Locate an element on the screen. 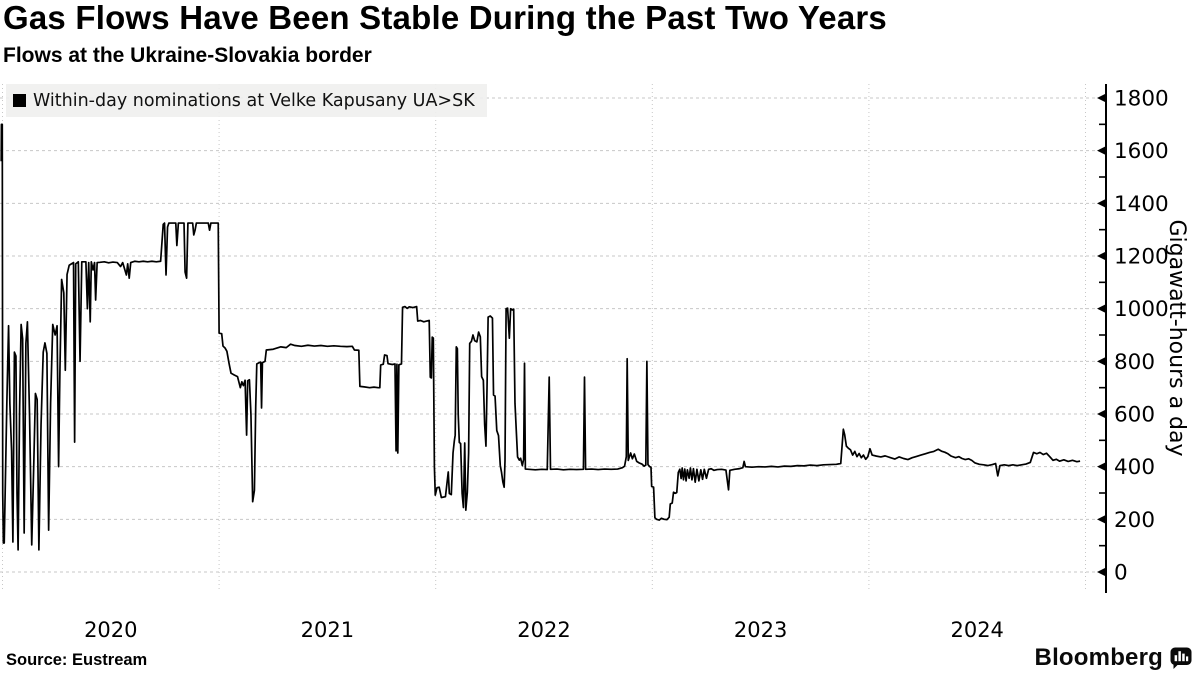 This screenshot has height=675, width=1200. chart-subtitle: Flows at the Ukraine-Slovakia border is located at coordinates (187, 55).